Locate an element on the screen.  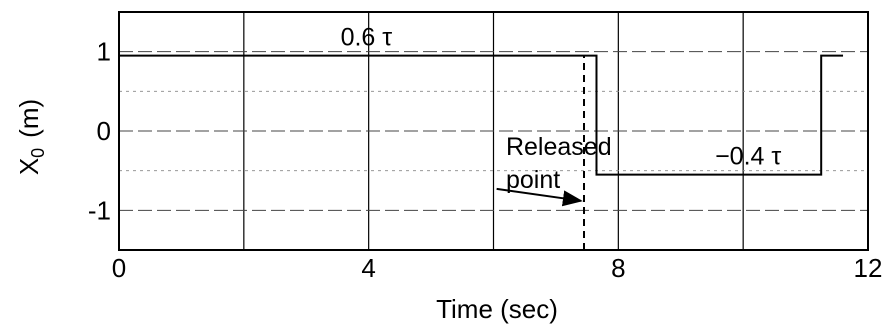
y-axis-label-sub: 0 is located at coordinates (38, 153).